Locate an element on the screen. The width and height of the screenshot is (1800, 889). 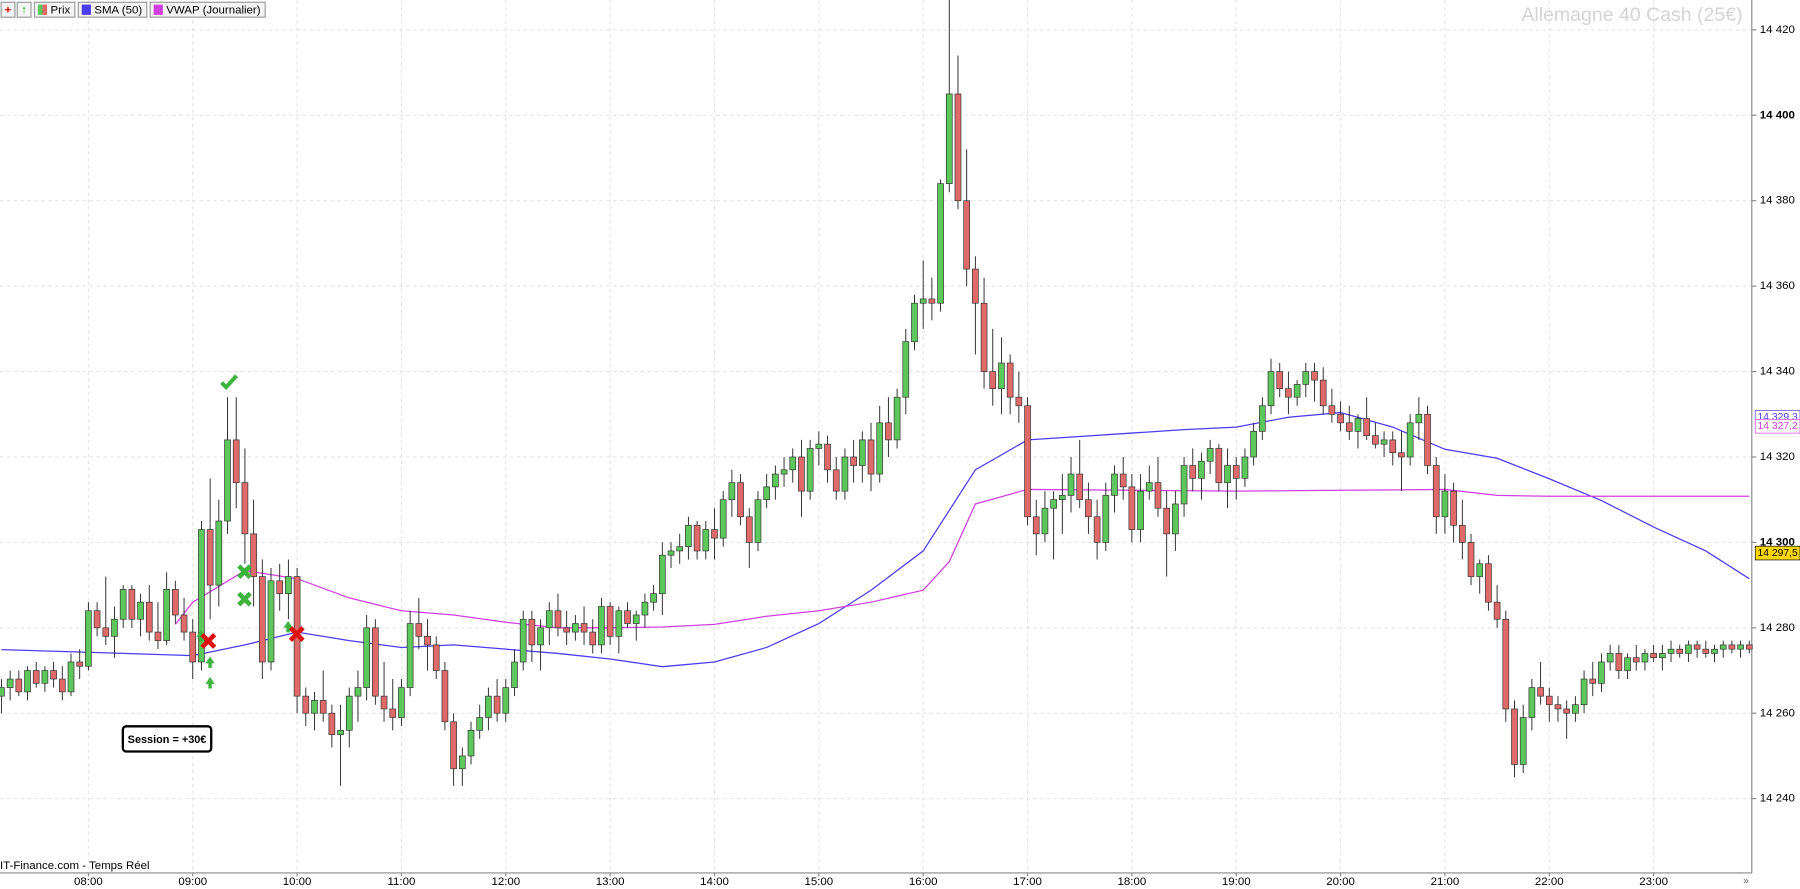
x-tick-label: 16:00 is located at coordinates (923, 882).